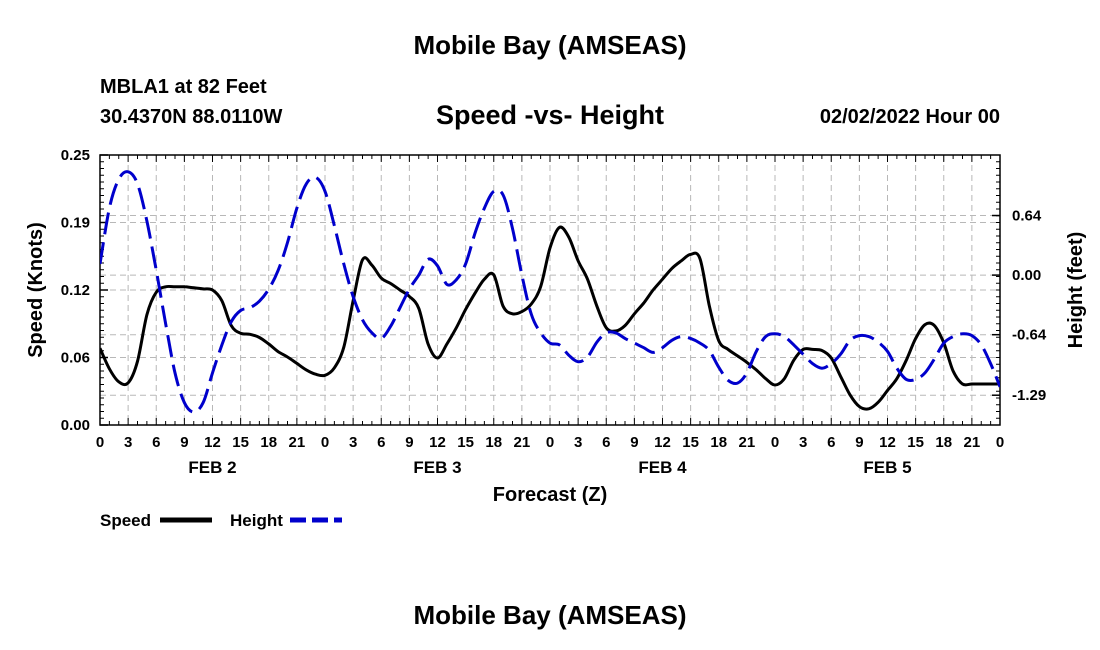 The width and height of the screenshot is (1100, 650). Describe the element at coordinates (887, 467) in the screenshot. I see `day-label: FEB 5` at that location.